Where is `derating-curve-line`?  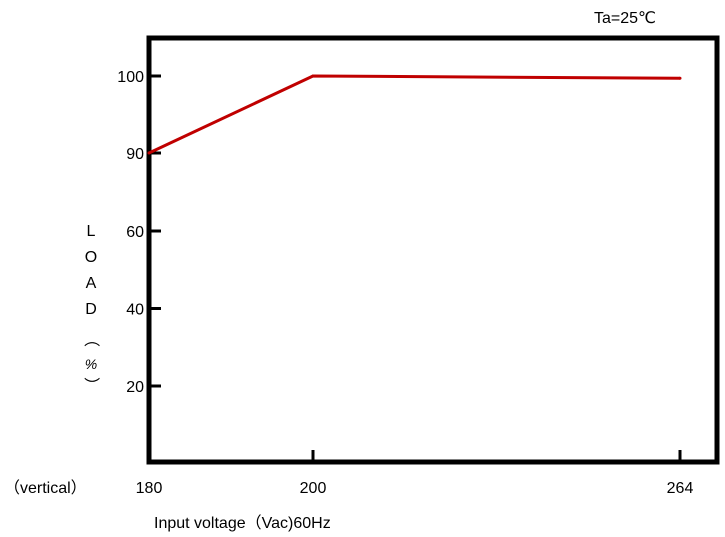
derating-curve-line is located at coordinates (414, 114).